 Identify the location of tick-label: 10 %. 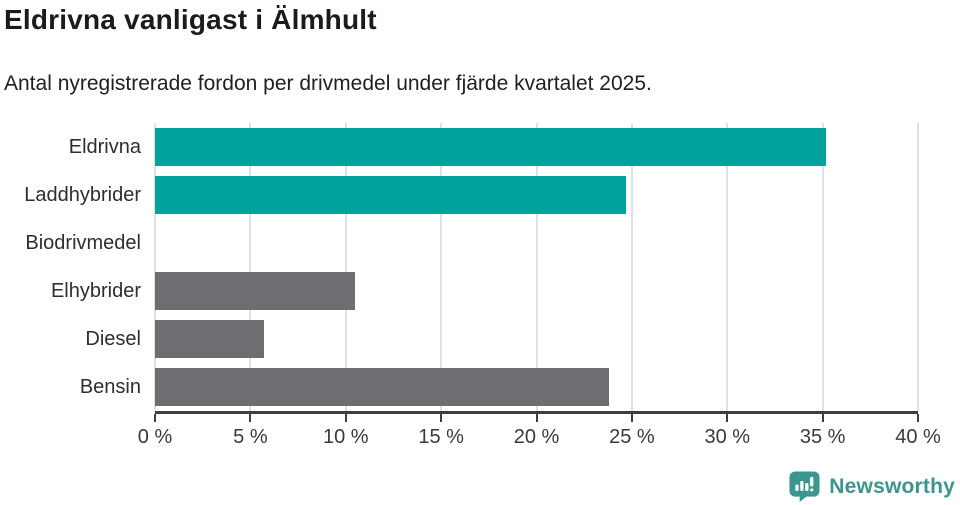
(345, 437).